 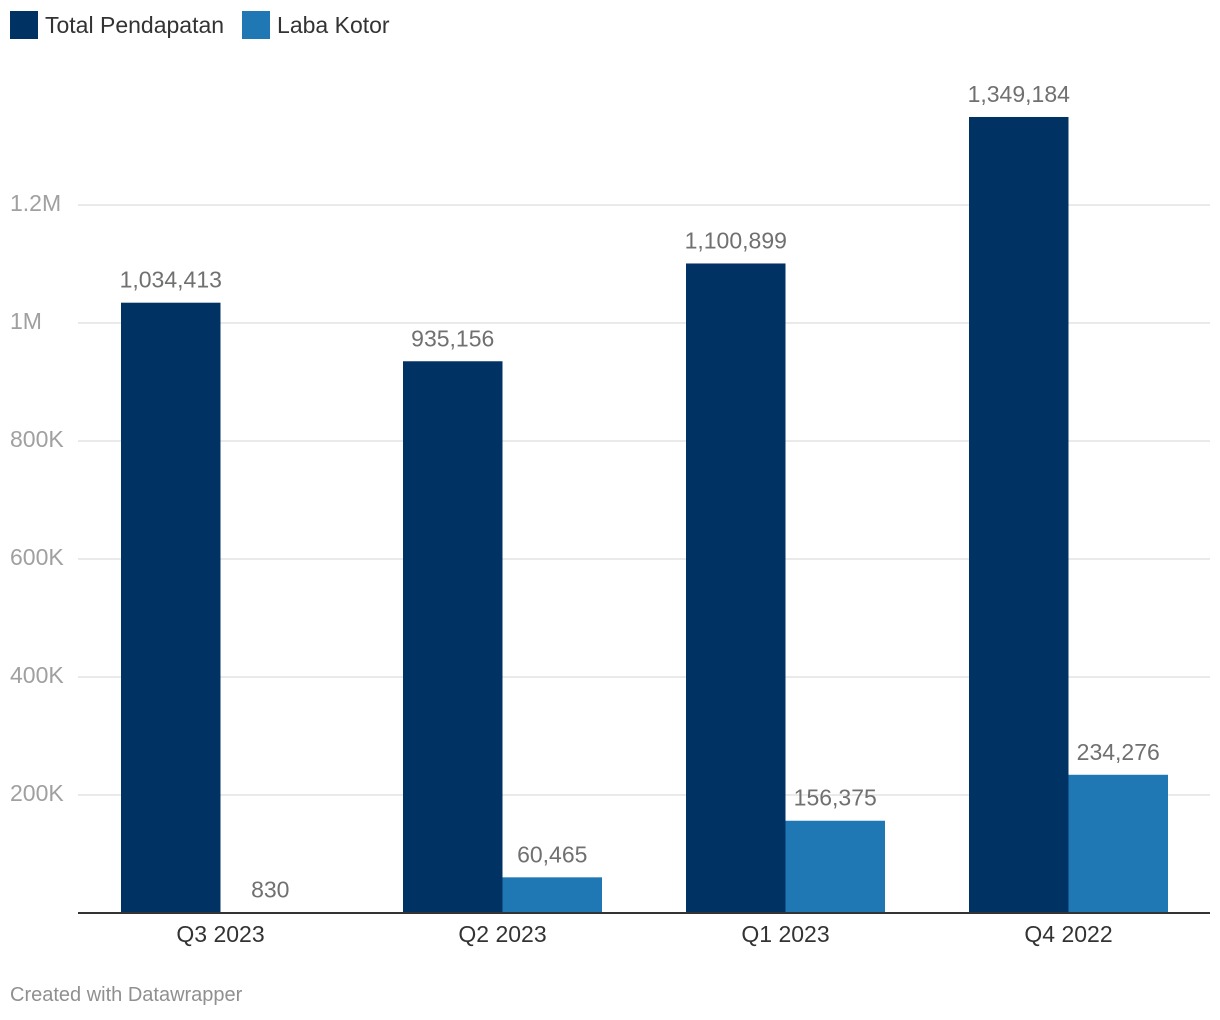 What do you see at coordinates (1118, 752) in the screenshot?
I see `data-label: 234,276` at bounding box center [1118, 752].